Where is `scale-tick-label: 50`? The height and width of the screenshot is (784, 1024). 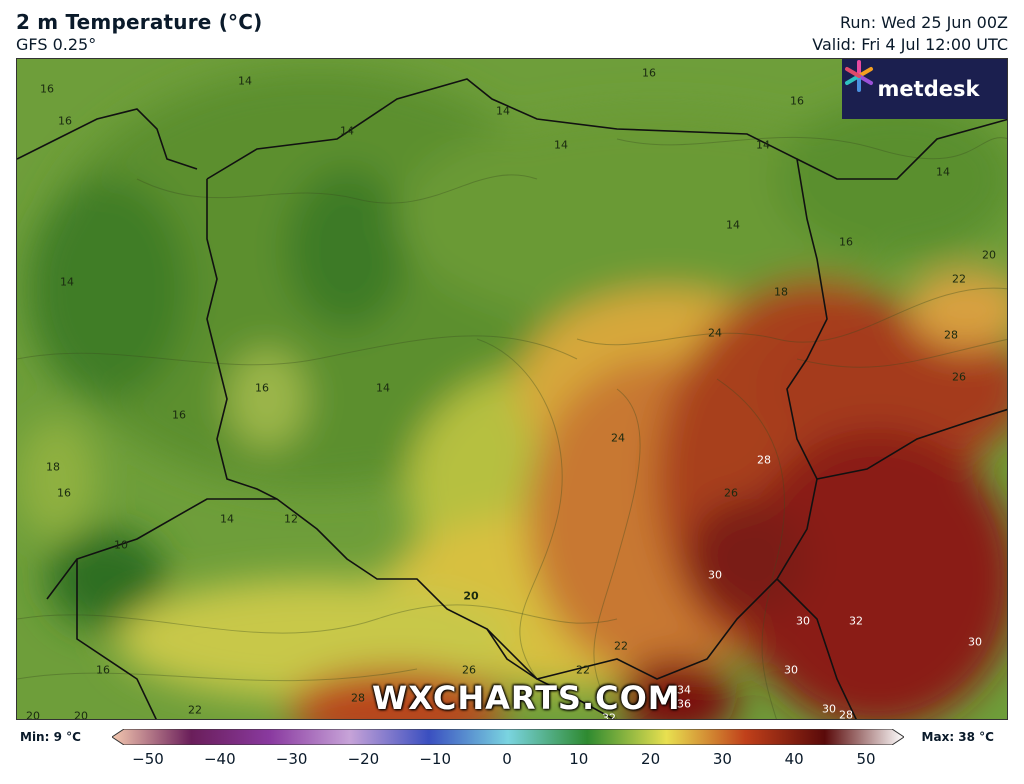 scale-tick-label: 50 is located at coordinates (866, 759).